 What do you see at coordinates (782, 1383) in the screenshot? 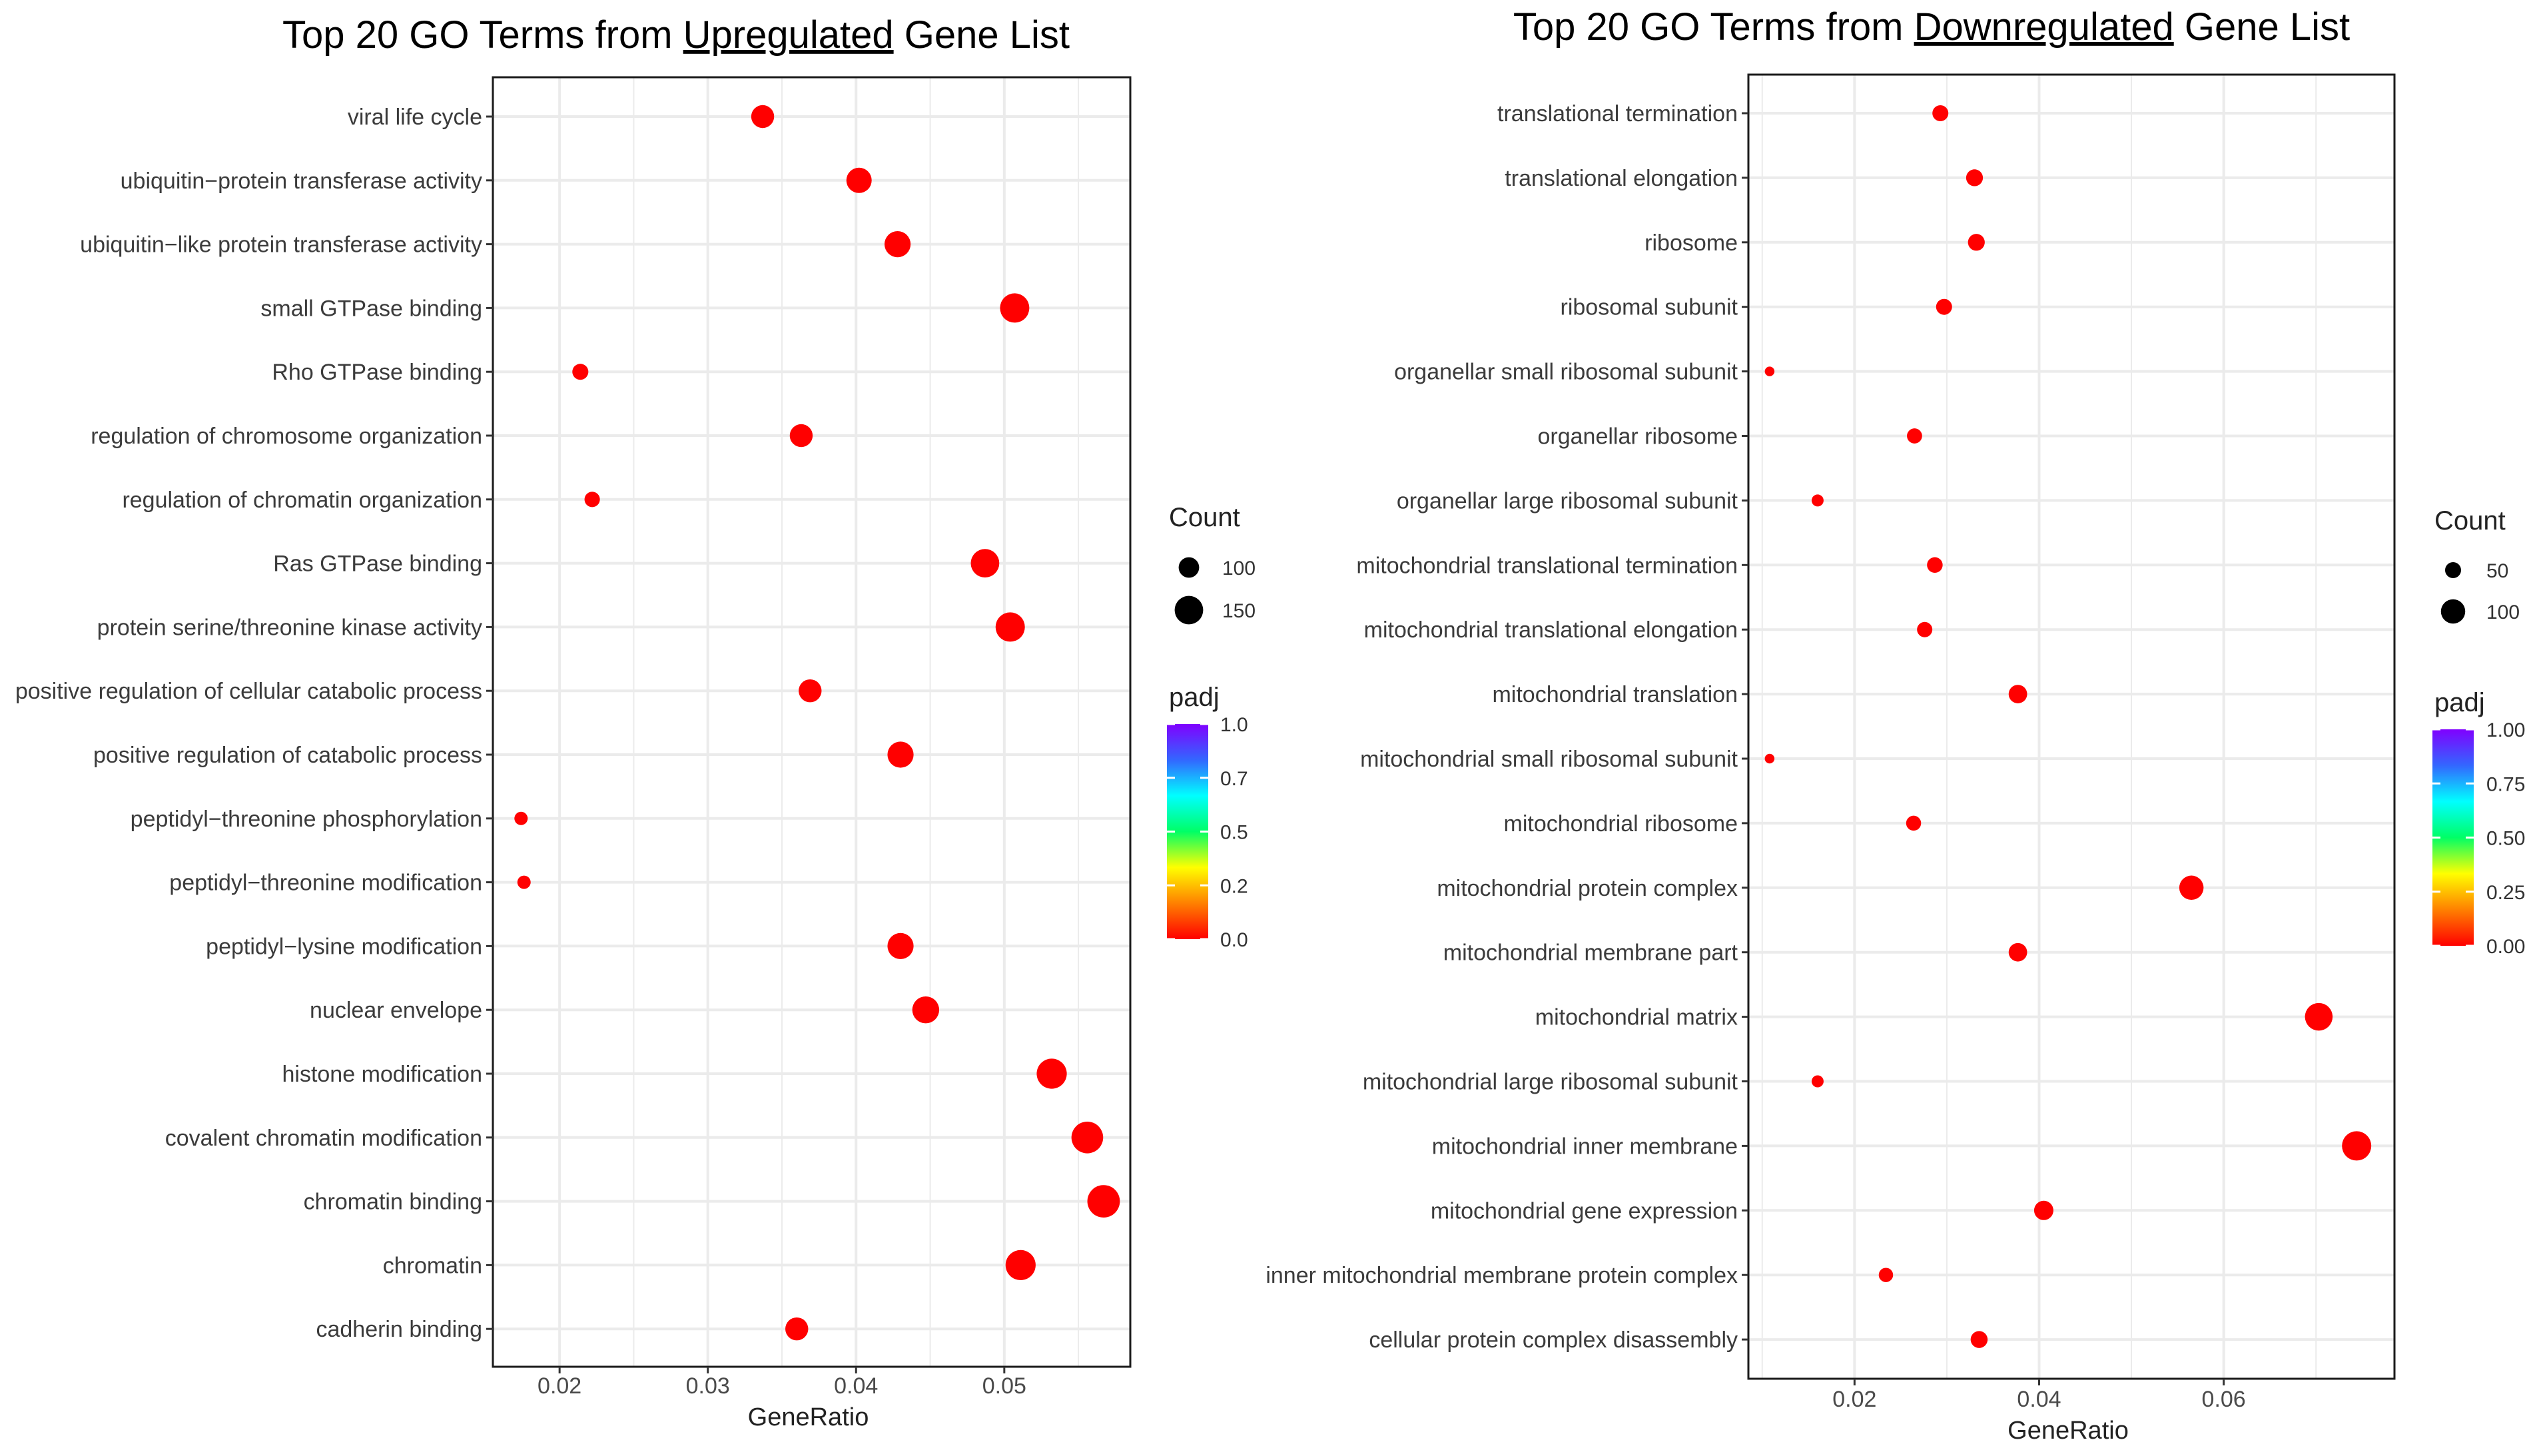
I see `x-axis-ticks: 0.02 0.03 0.04 0.05` at bounding box center [782, 1383].